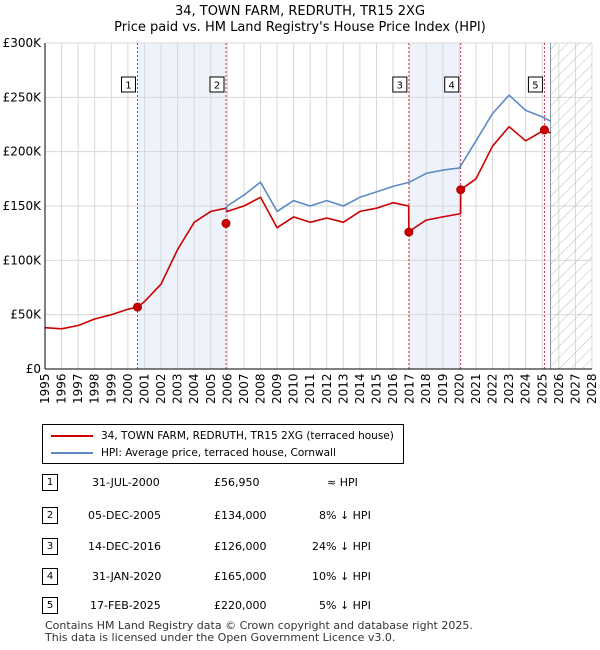 Image resolution: width=600 pixels, height=650 pixels. I want to click on x-tick-label: 2002, so click(161, 388).